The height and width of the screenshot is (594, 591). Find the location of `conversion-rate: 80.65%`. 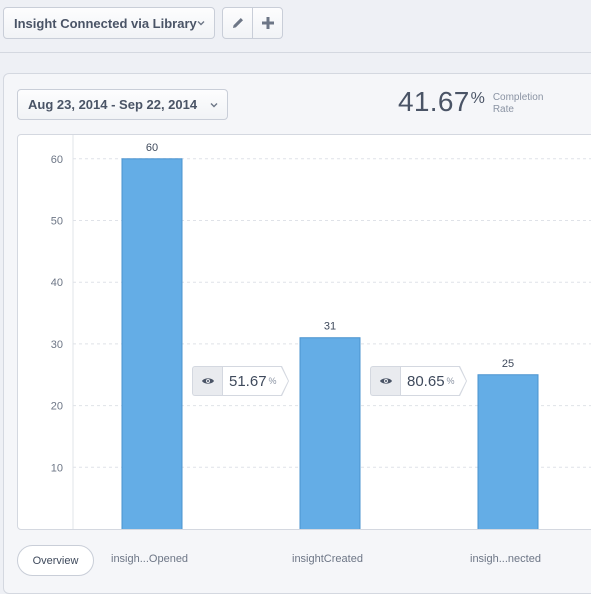

conversion-rate: 80.65% is located at coordinates (430, 381).